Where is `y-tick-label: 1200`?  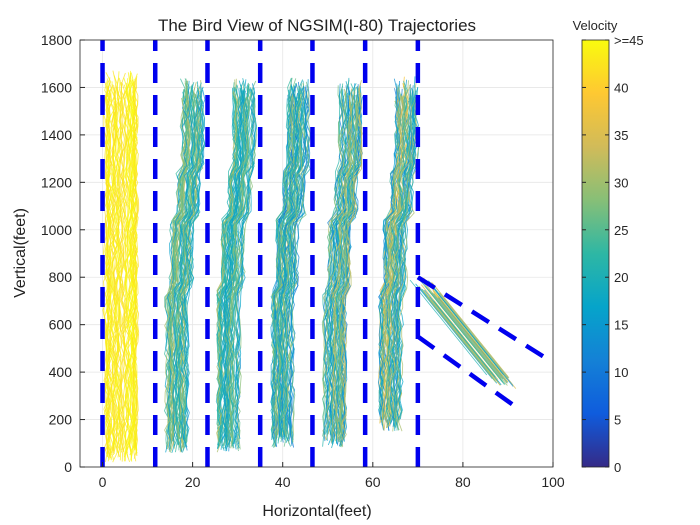
y-tick-label: 1200 is located at coordinates (56, 182).